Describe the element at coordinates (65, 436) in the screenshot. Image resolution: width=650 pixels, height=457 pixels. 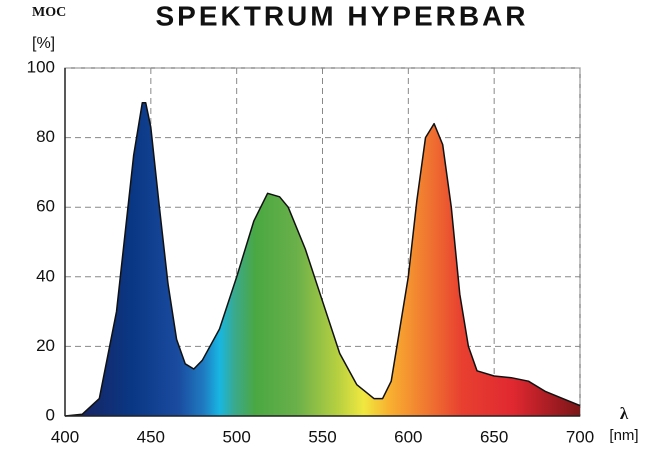
I see `x-tick-label: 400` at that location.